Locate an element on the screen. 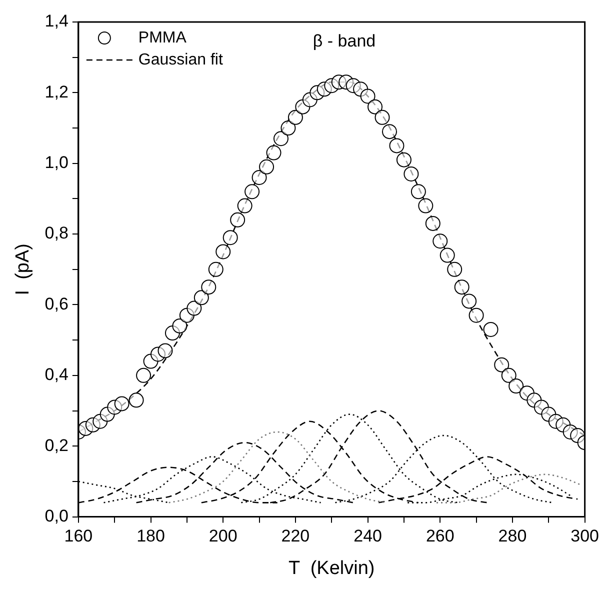  x-tick-label: 280 is located at coordinates (512, 536).